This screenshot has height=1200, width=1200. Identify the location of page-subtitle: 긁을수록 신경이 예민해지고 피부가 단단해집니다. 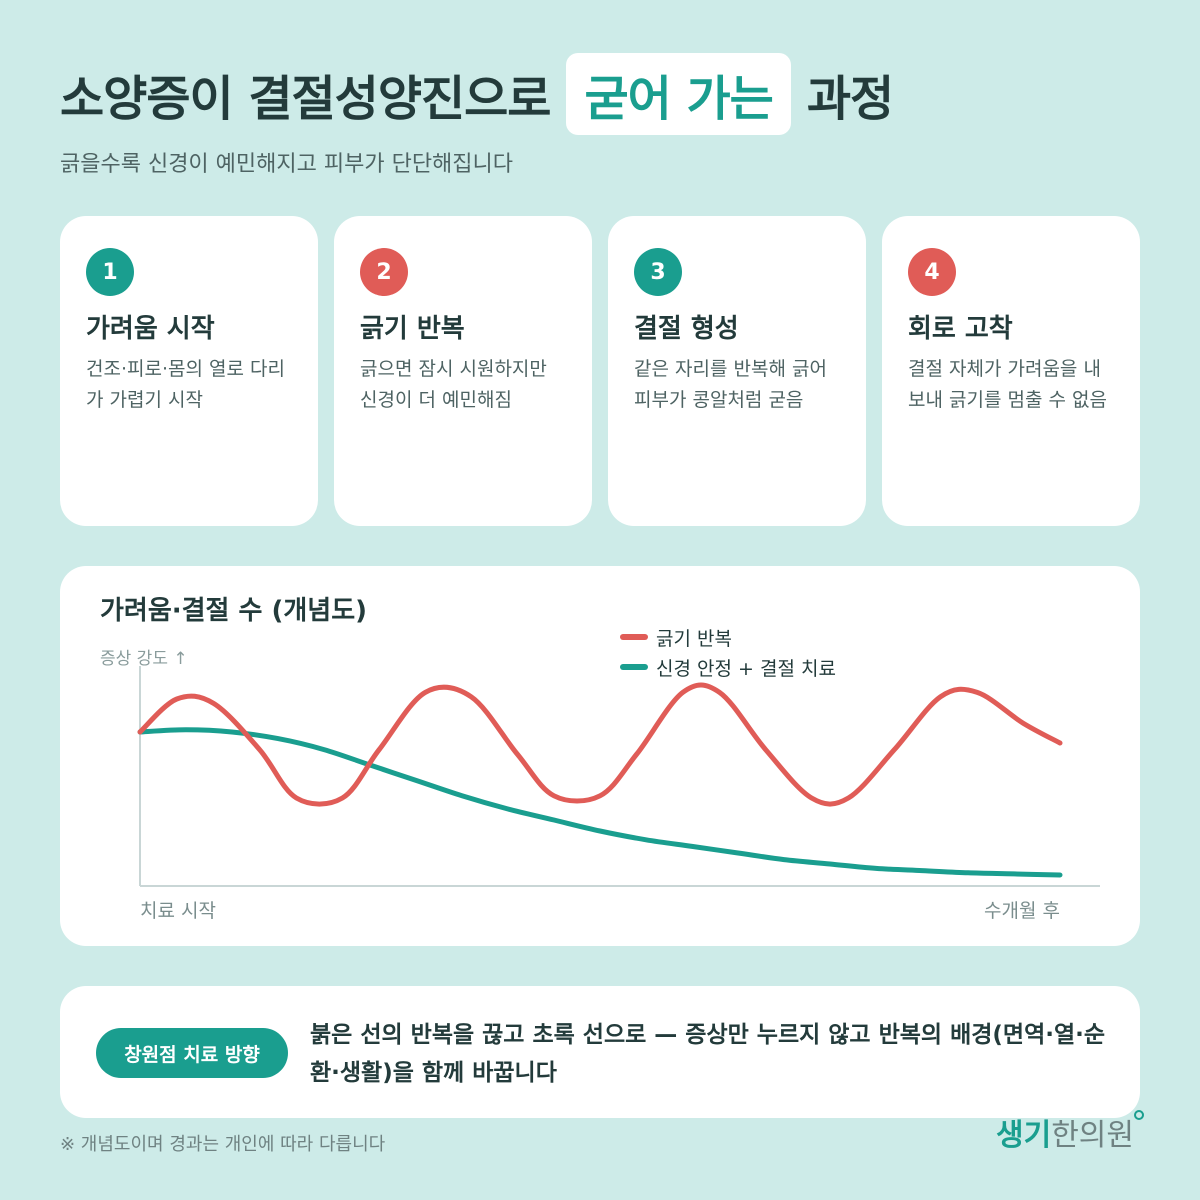
(287, 164).